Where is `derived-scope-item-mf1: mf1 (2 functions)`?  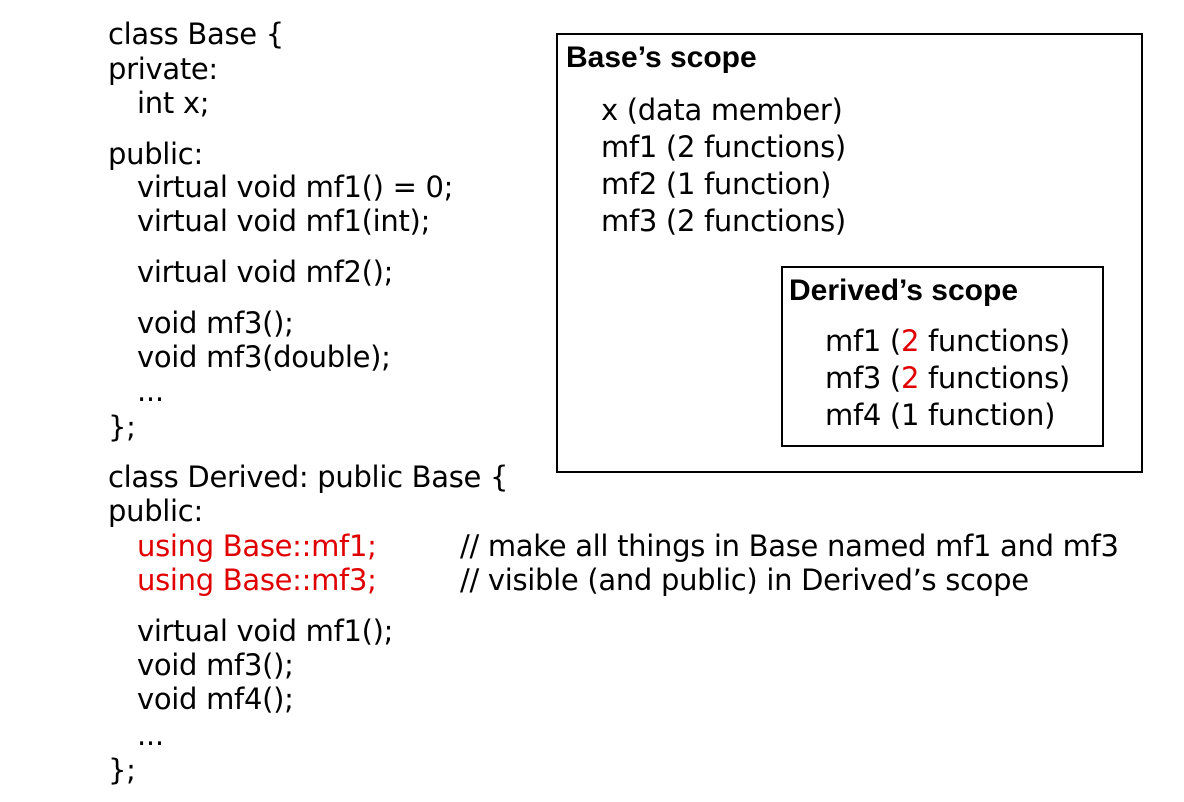 derived-scope-item-mf1: mf1 (2 functions) is located at coordinates (947, 341).